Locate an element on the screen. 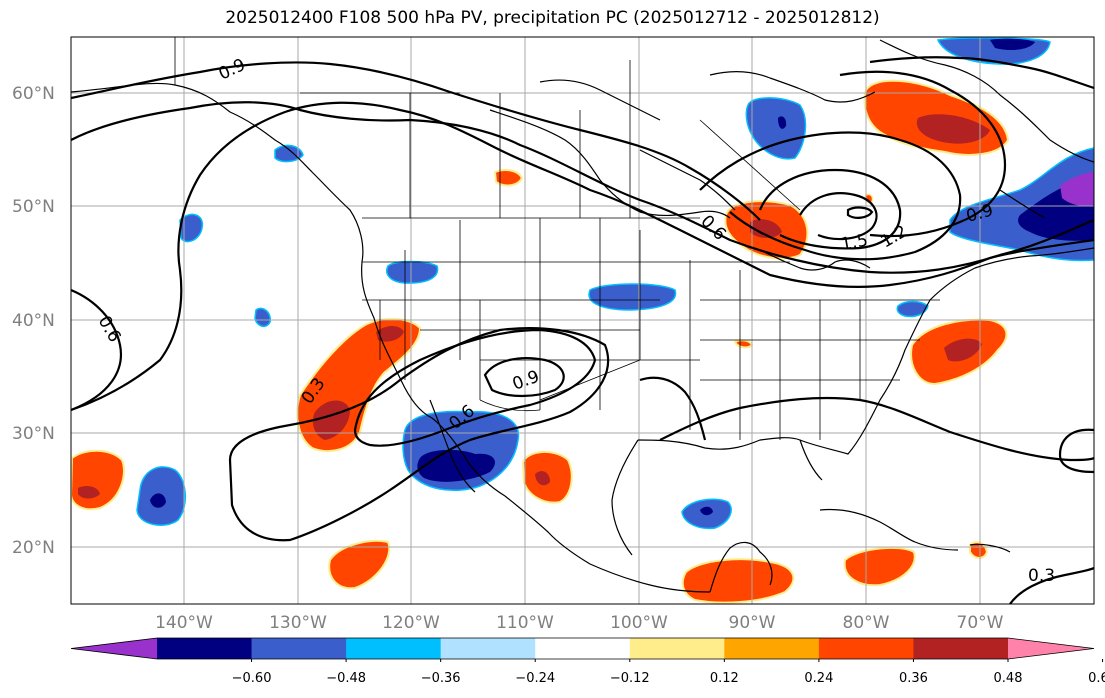 This screenshot has width=1105, height=698. colorbar-tick-label: −0.60 is located at coordinates (252, 678).